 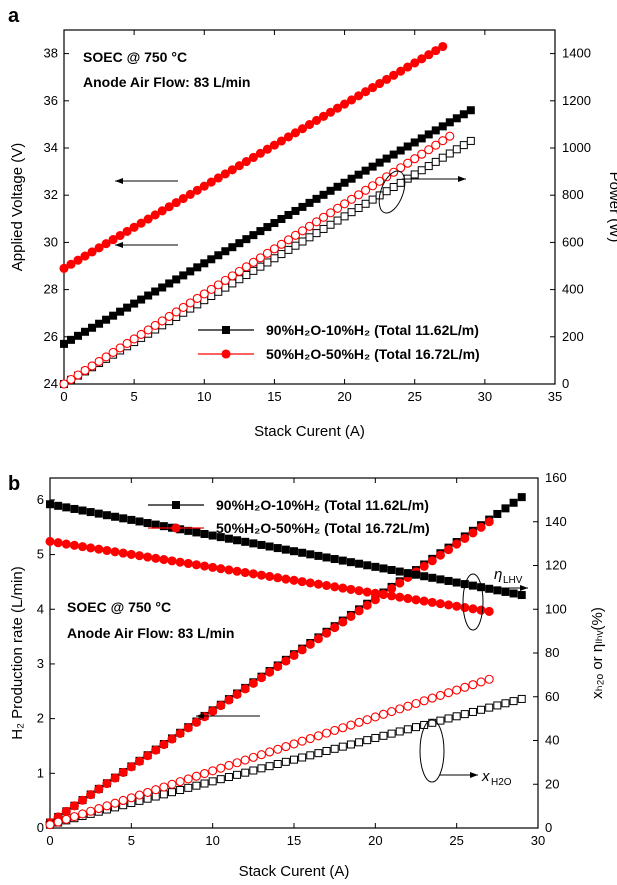 What do you see at coordinates (119, 181) in the screenshot?
I see `arrow-to-left-axis-head` at bounding box center [119, 181].